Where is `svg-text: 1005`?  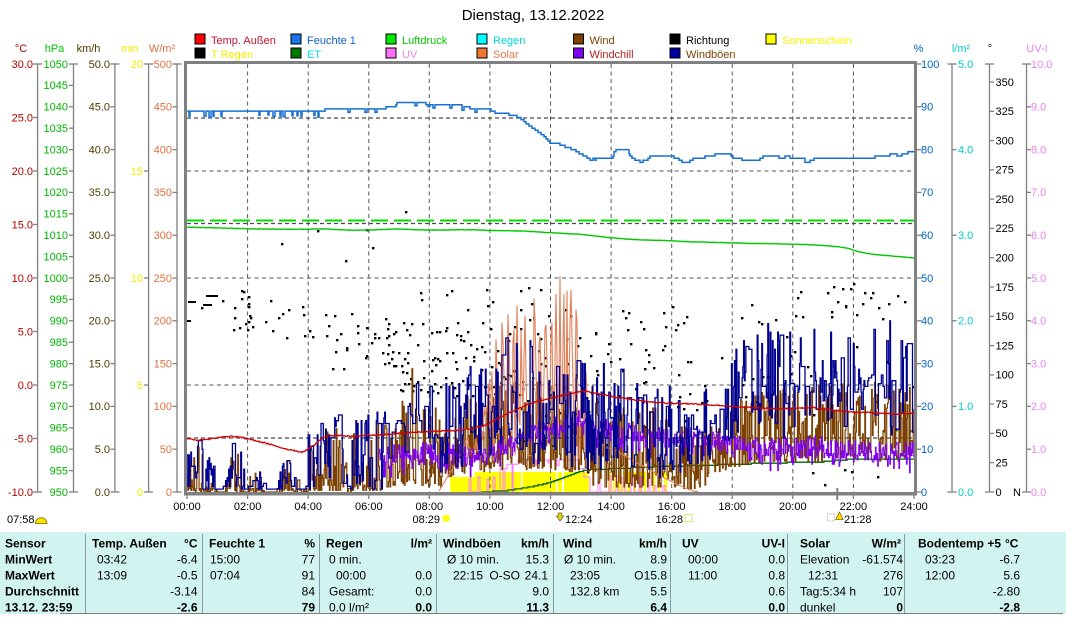
svg-text: 1005 is located at coordinates (56, 257).